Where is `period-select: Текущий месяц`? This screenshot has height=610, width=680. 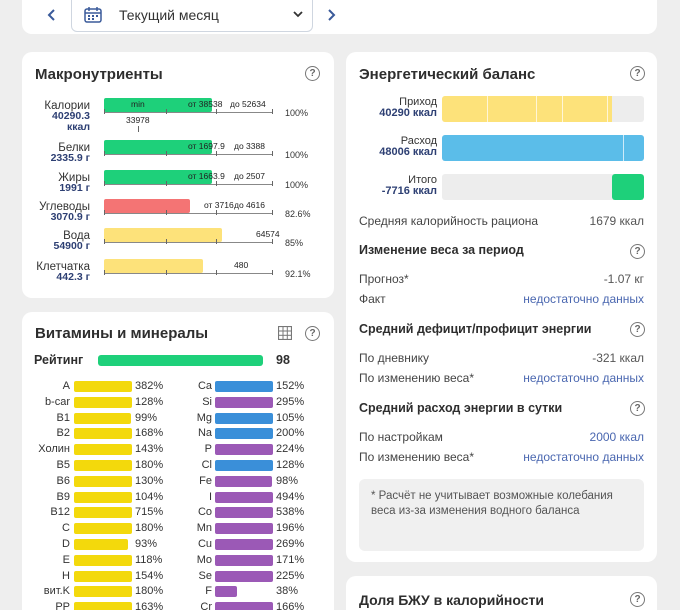
period-select: Текущий месяц is located at coordinates (192, 16).